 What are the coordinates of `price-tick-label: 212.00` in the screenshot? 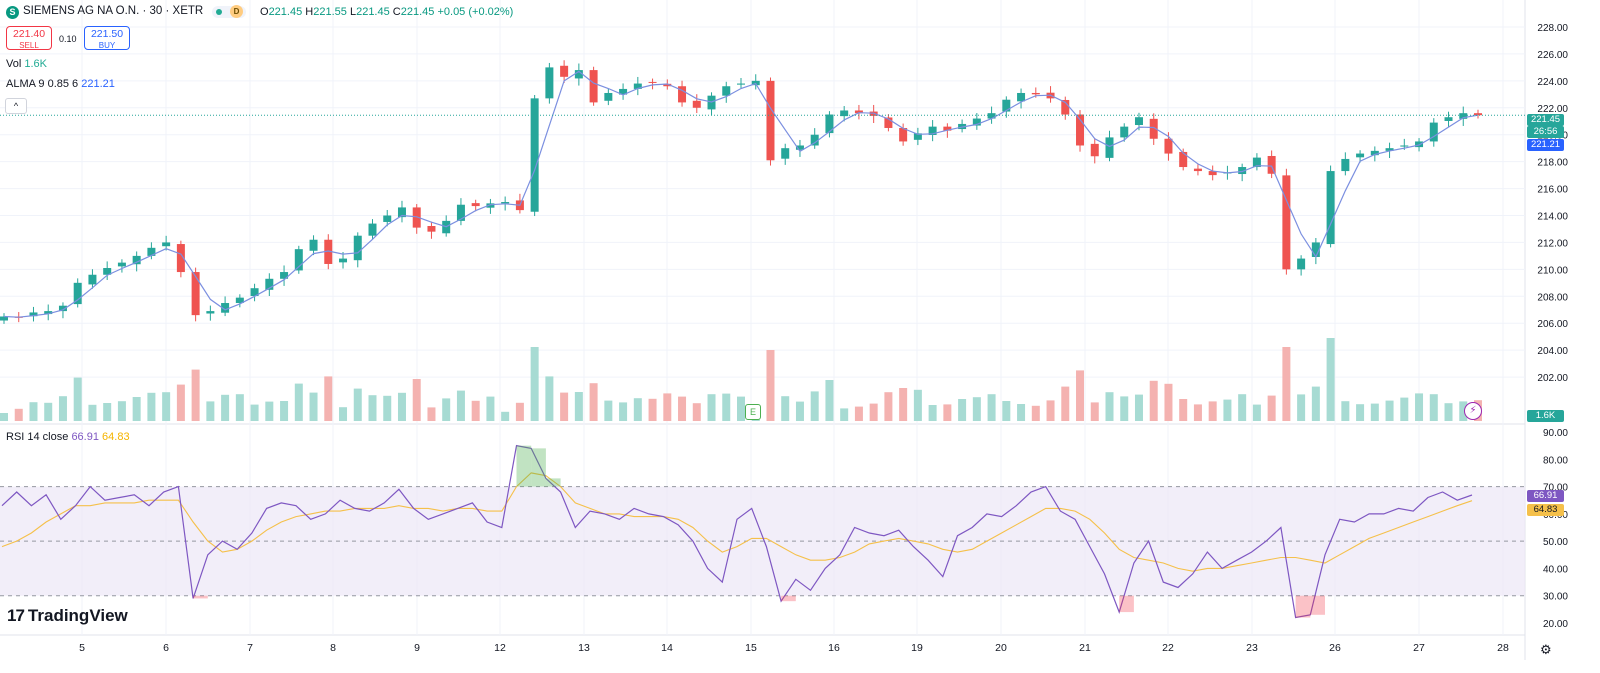 It's located at (1552, 243).